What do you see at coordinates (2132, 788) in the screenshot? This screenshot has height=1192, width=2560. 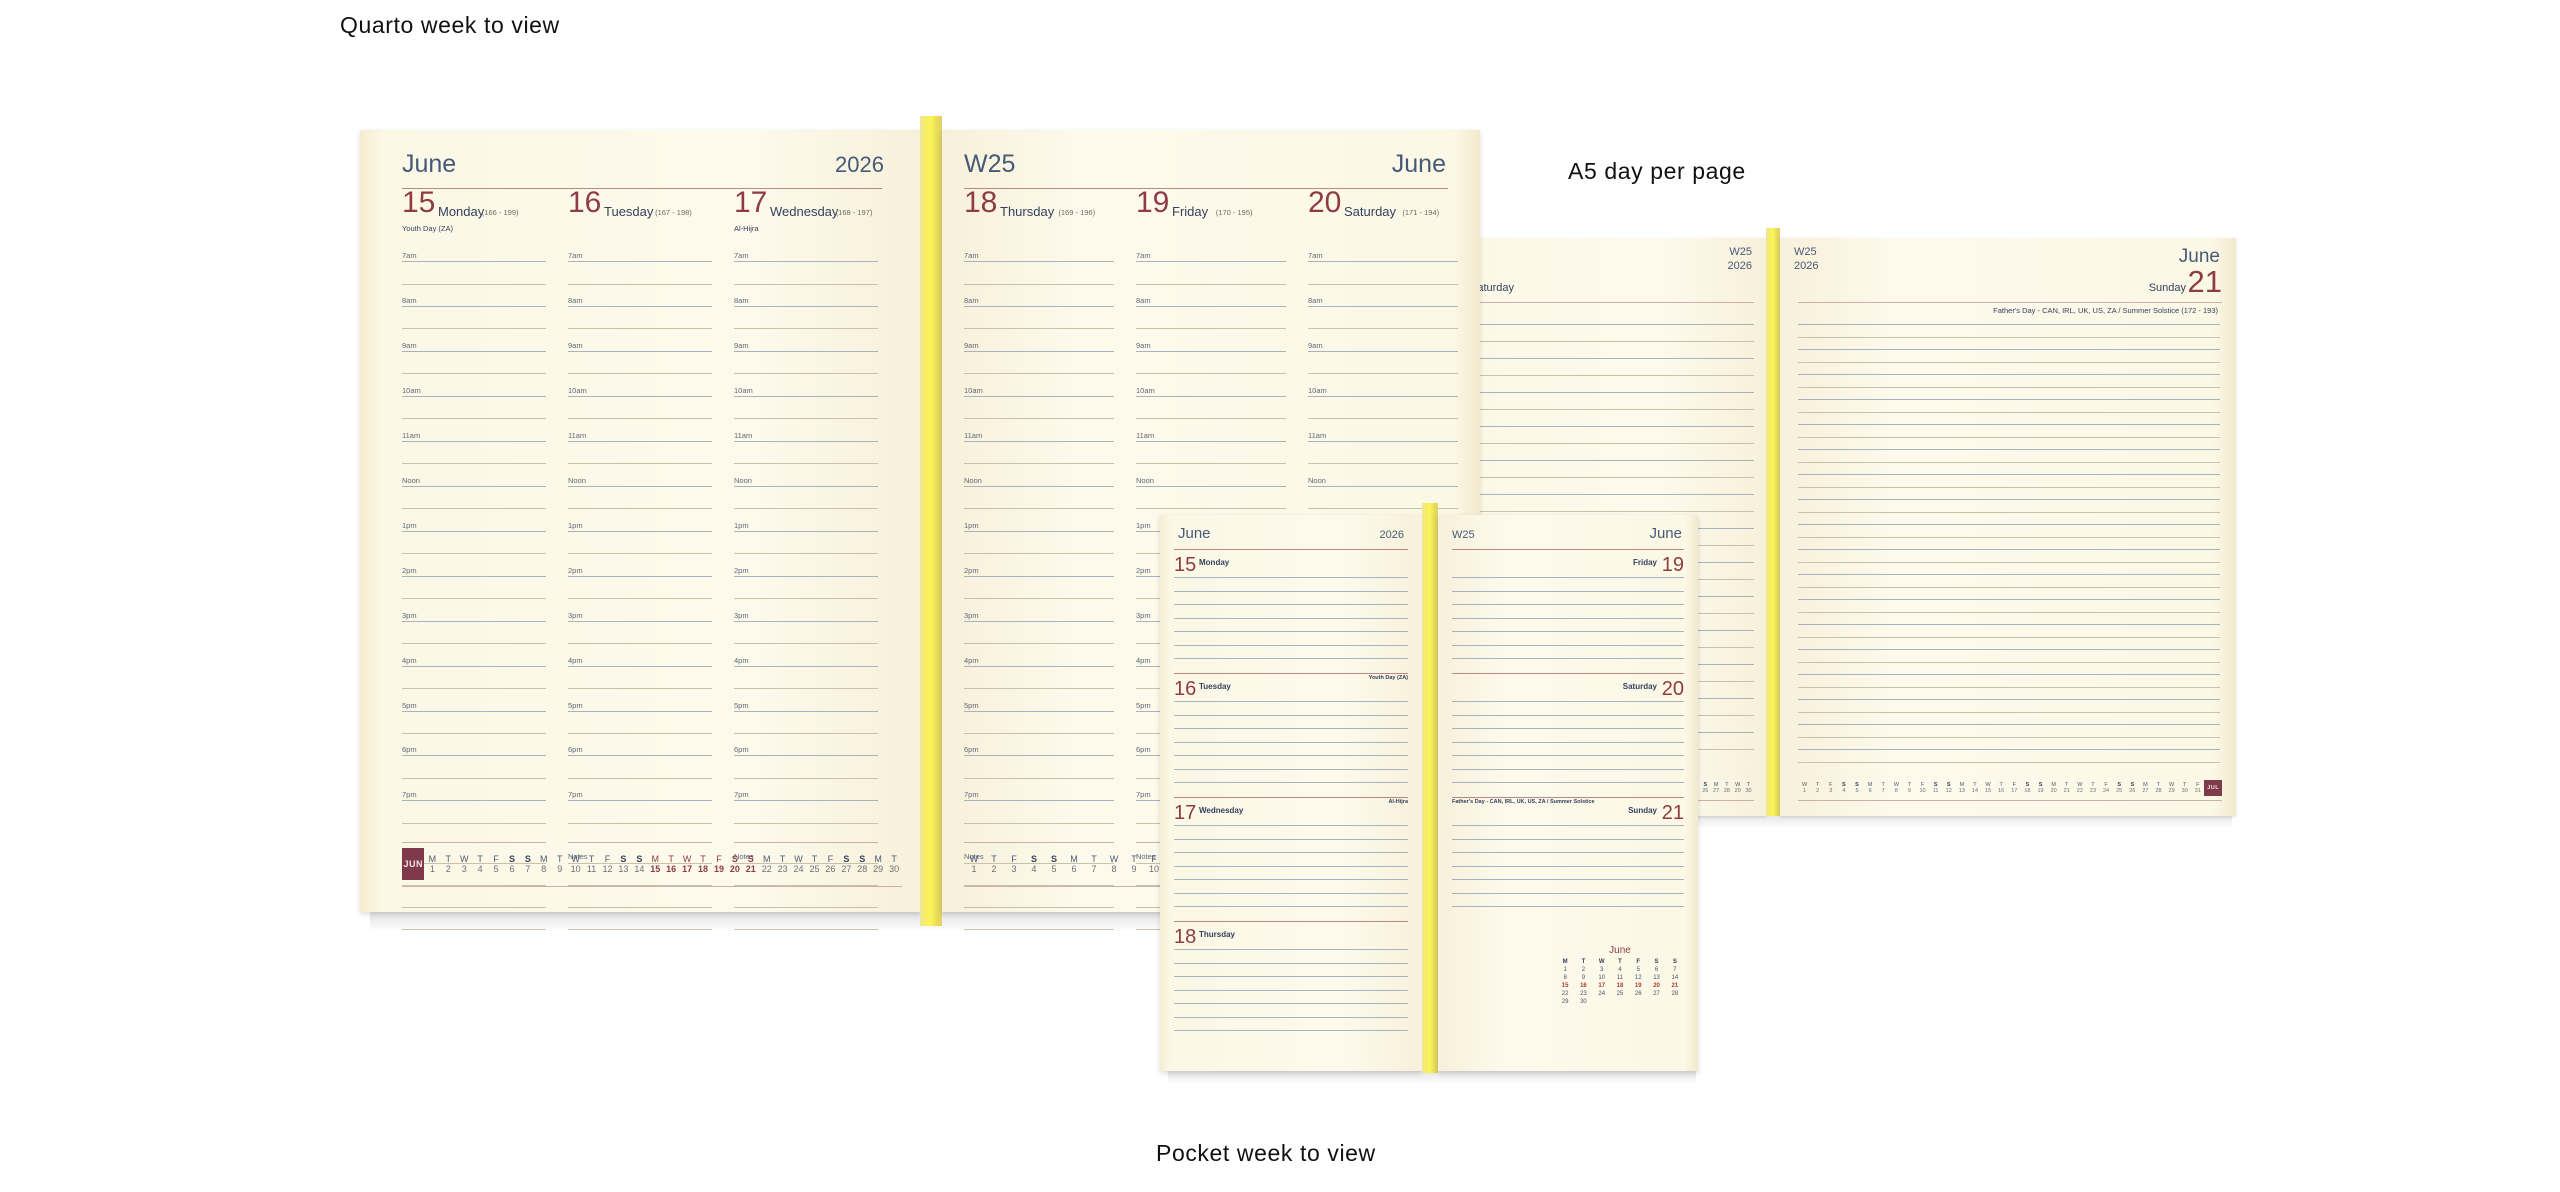 I see `month-strip-day: S 26` at bounding box center [2132, 788].